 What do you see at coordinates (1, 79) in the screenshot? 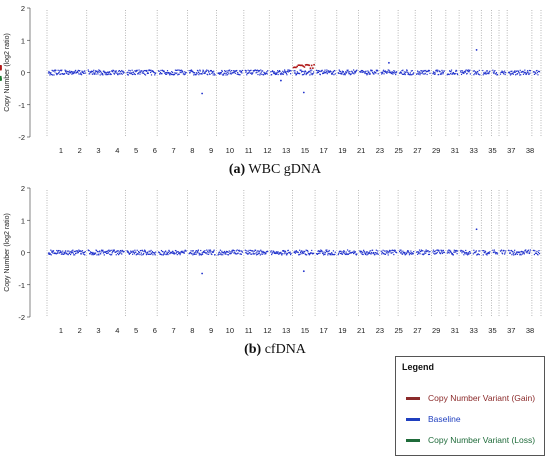
I see `loss-point` at bounding box center [1, 79].